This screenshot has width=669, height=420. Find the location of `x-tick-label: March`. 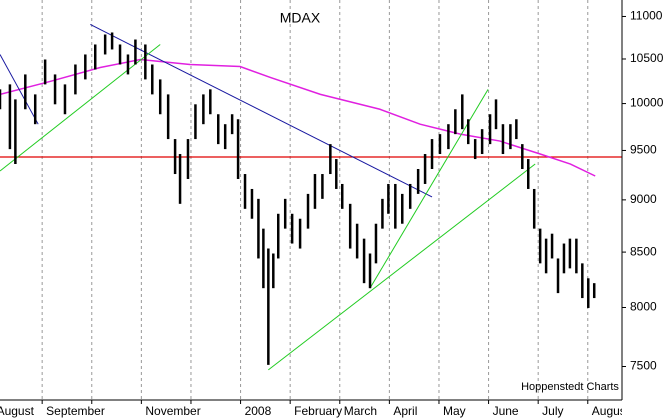

x-tick-label: March is located at coordinates (360, 411).